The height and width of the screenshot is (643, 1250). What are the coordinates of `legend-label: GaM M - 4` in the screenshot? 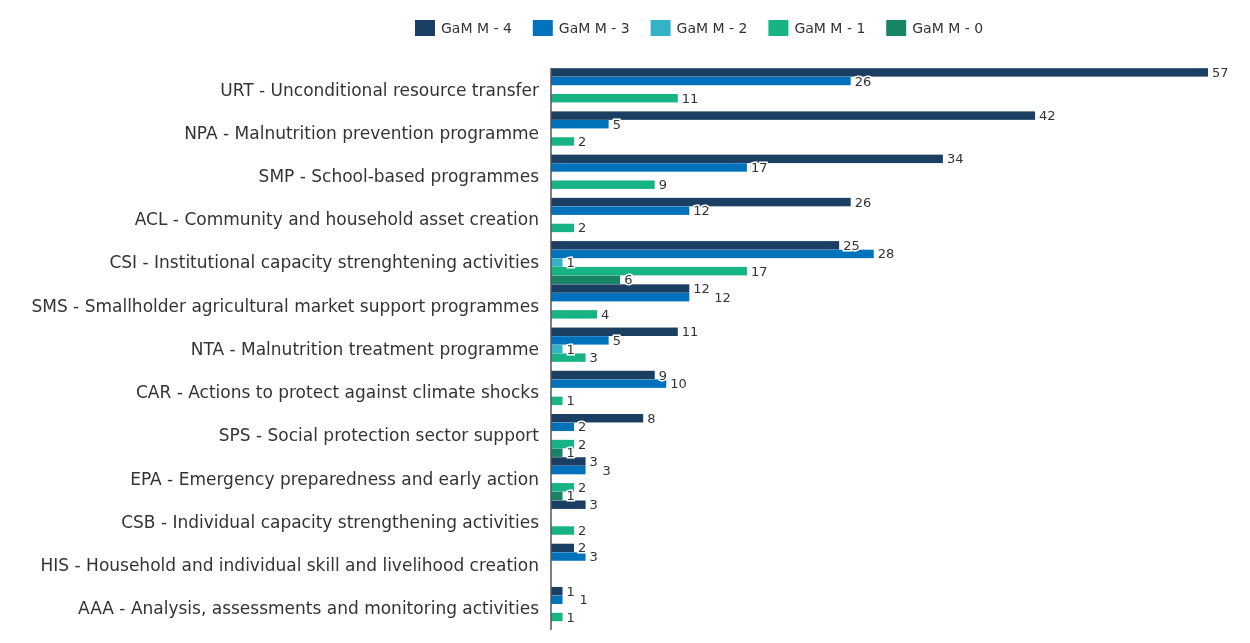 It's located at (476, 27).